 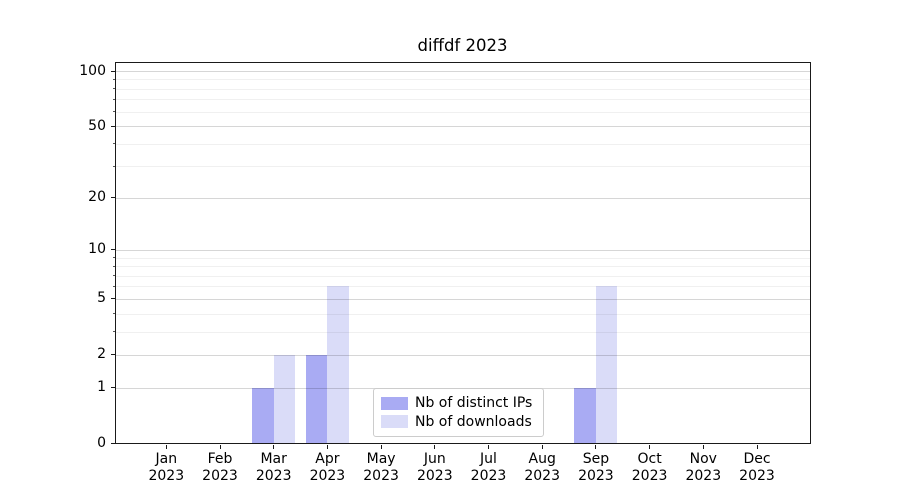 I want to click on x-tick-month: Sep, so click(x=596, y=459).